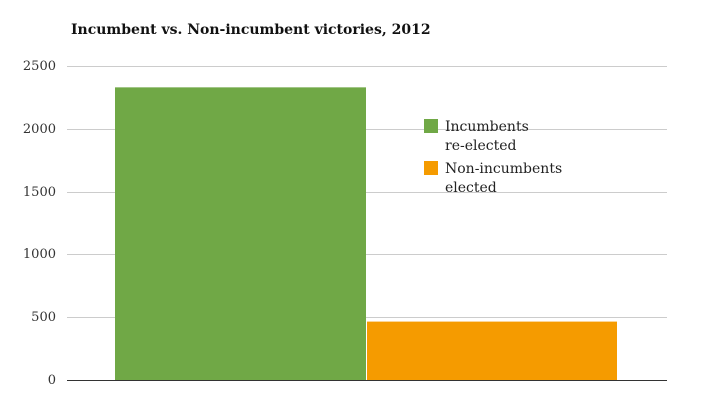 Image resolution: width=704 pixels, height=406 pixels. Describe the element at coordinates (52, 380) in the screenshot. I see `y-tick-label: 0` at that location.